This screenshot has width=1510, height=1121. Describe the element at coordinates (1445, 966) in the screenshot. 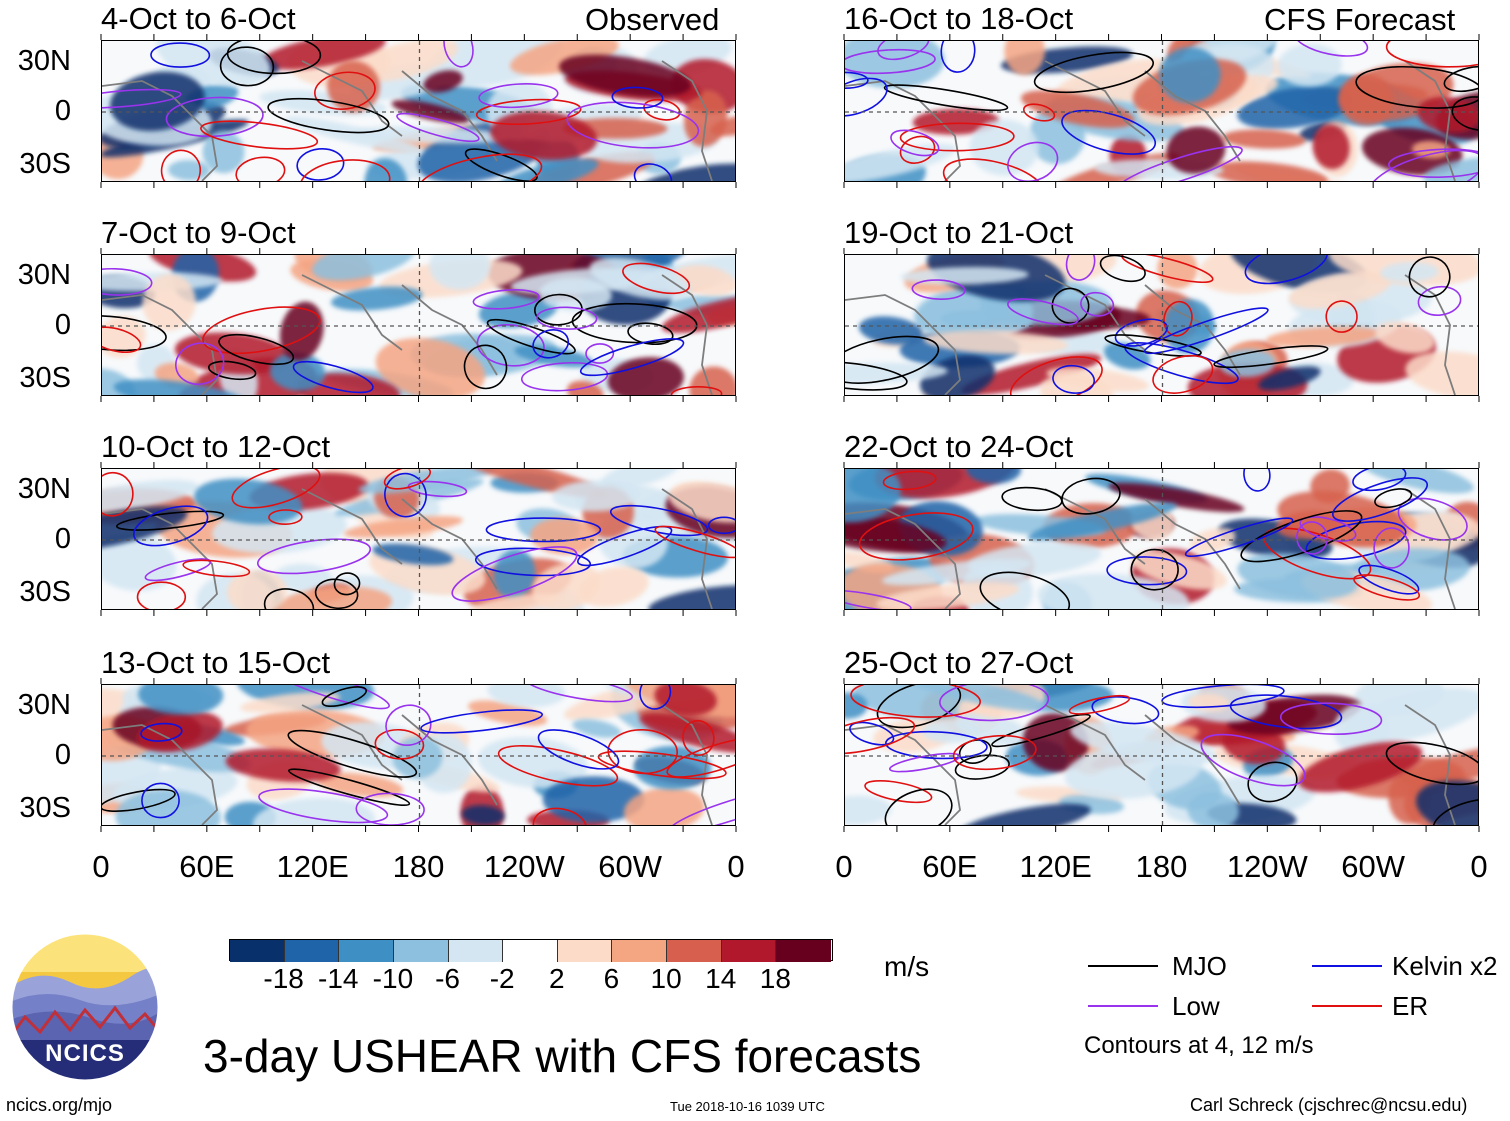

I see `legend-label-kelvin: Kelvin x2` at that location.